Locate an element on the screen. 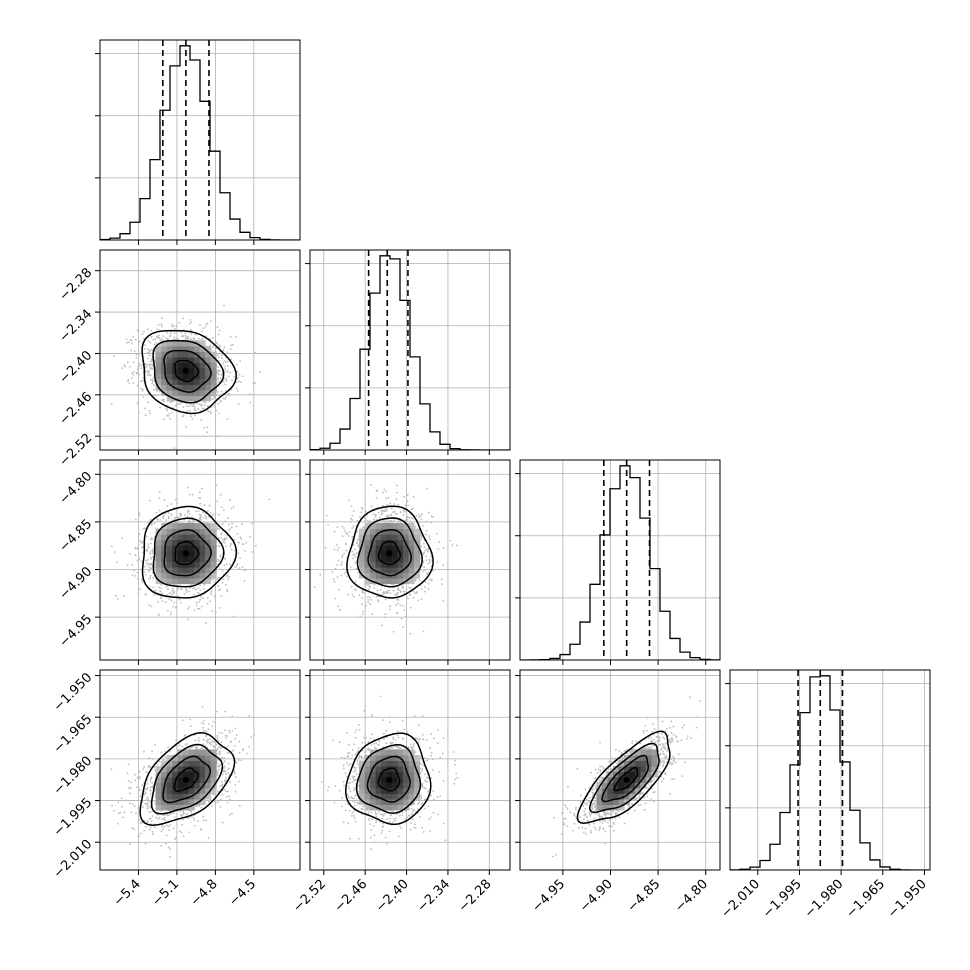  panel-frame is located at coordinates (410, 560).